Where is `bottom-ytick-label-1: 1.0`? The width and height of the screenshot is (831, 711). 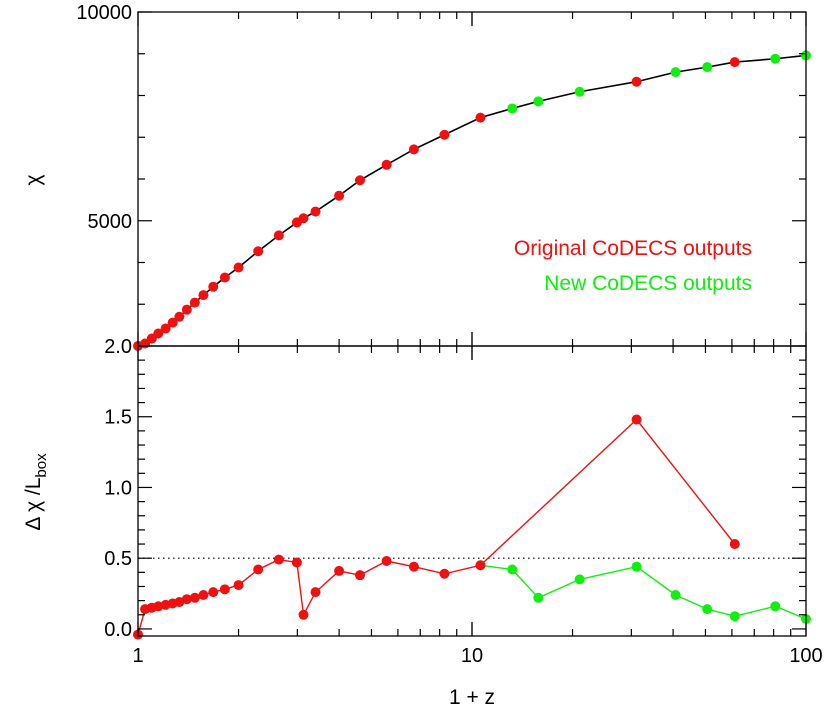 bottom-ytick-label-1: 1.0 is located at coordinates (118, 488).